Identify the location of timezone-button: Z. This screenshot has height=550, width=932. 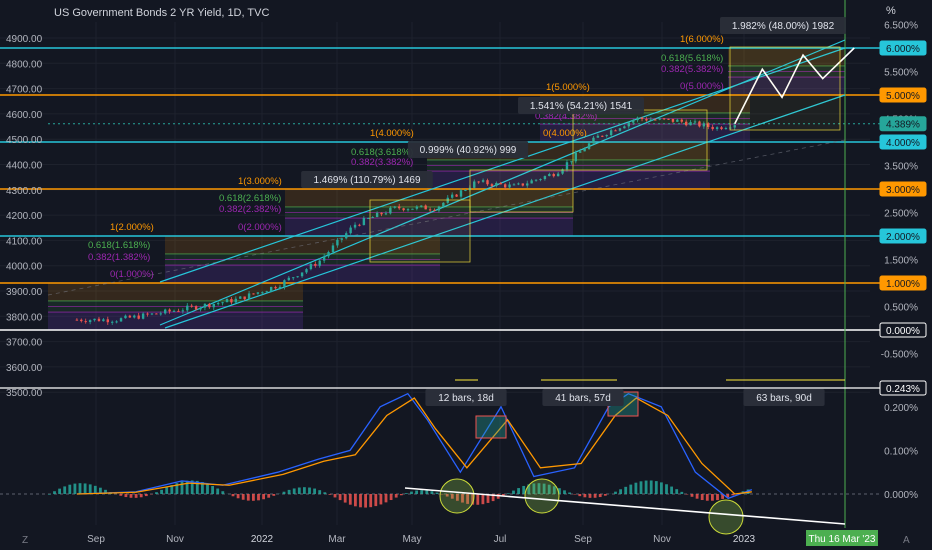
(25, 540).